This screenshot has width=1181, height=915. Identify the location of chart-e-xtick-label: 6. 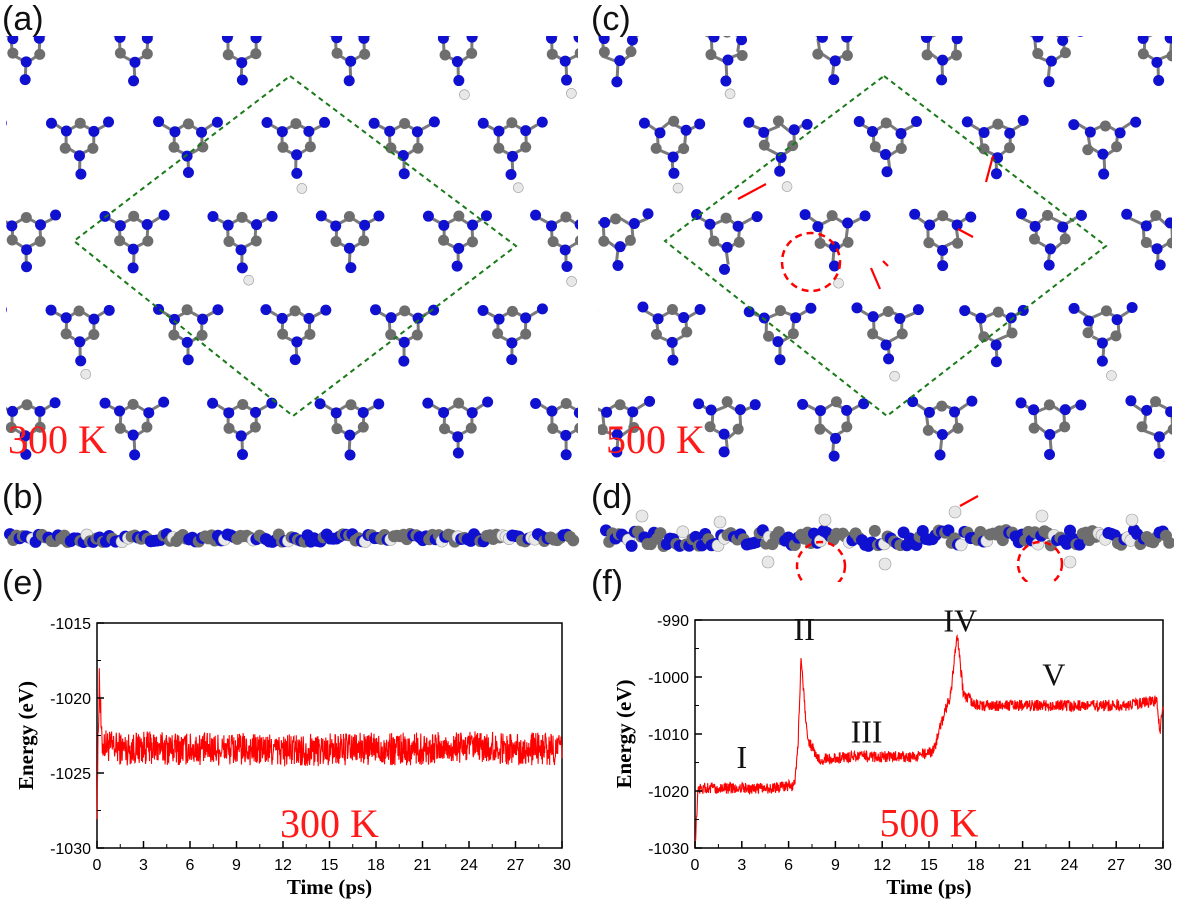
(190, 865).